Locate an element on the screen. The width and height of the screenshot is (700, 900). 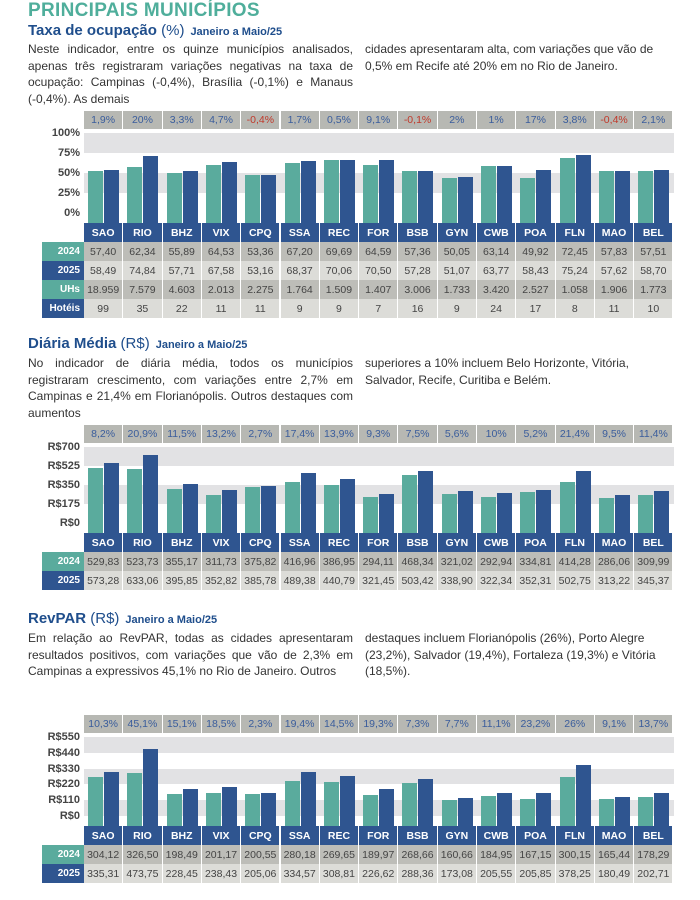
table-cell: 57,62 is located at coordinates (614, 270).